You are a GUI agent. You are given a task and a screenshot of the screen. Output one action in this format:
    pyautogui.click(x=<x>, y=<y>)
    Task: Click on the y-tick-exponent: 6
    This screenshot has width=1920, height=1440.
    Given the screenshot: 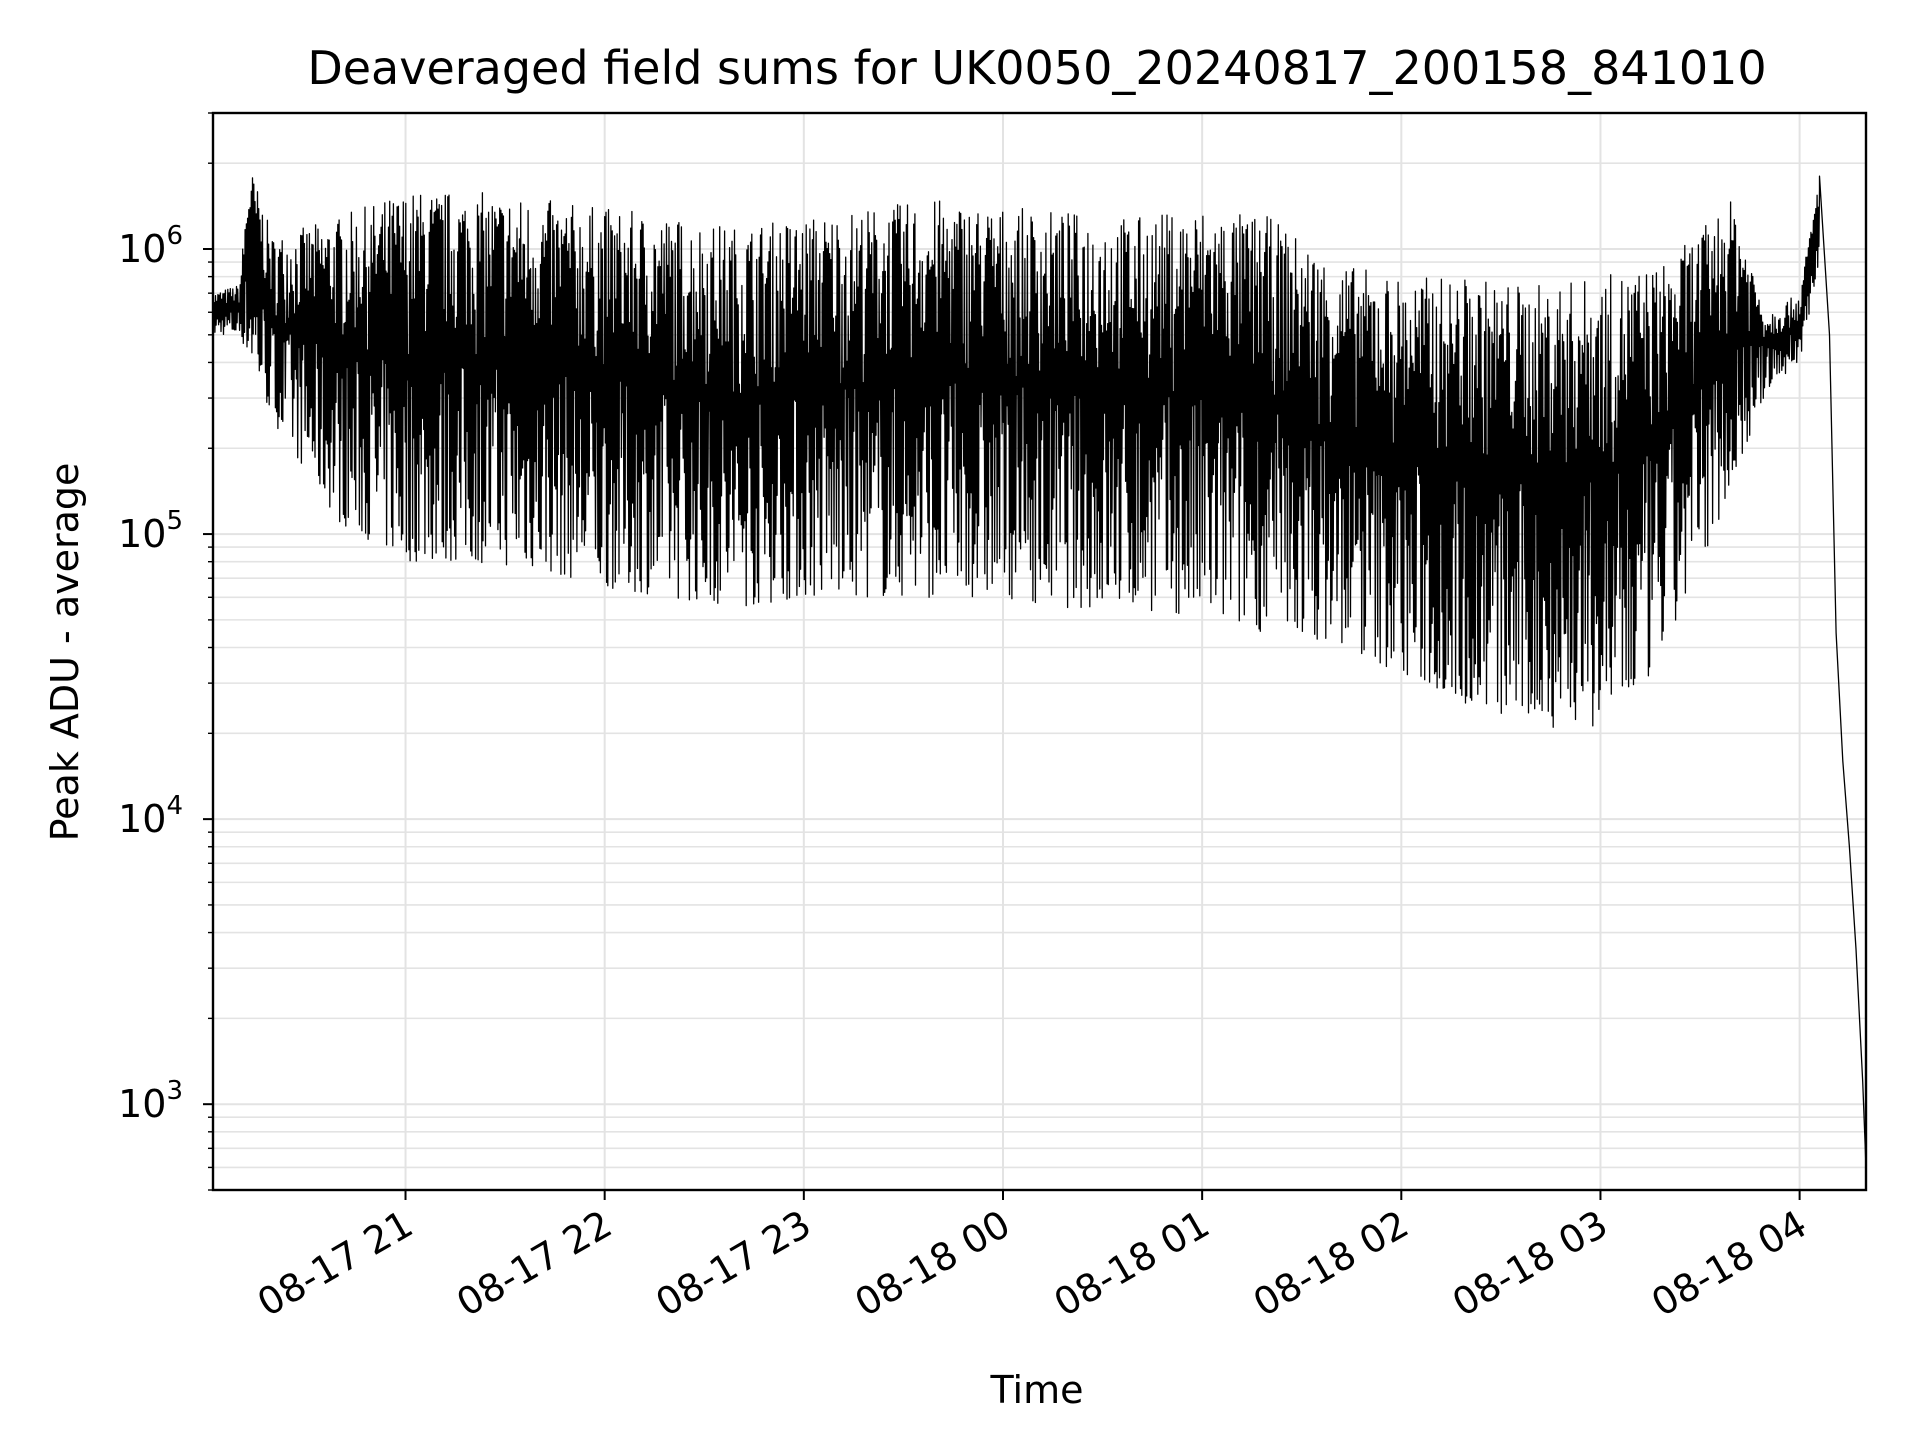 What is the action you would take?
    pyautogui.click(x=174, y=236)
    